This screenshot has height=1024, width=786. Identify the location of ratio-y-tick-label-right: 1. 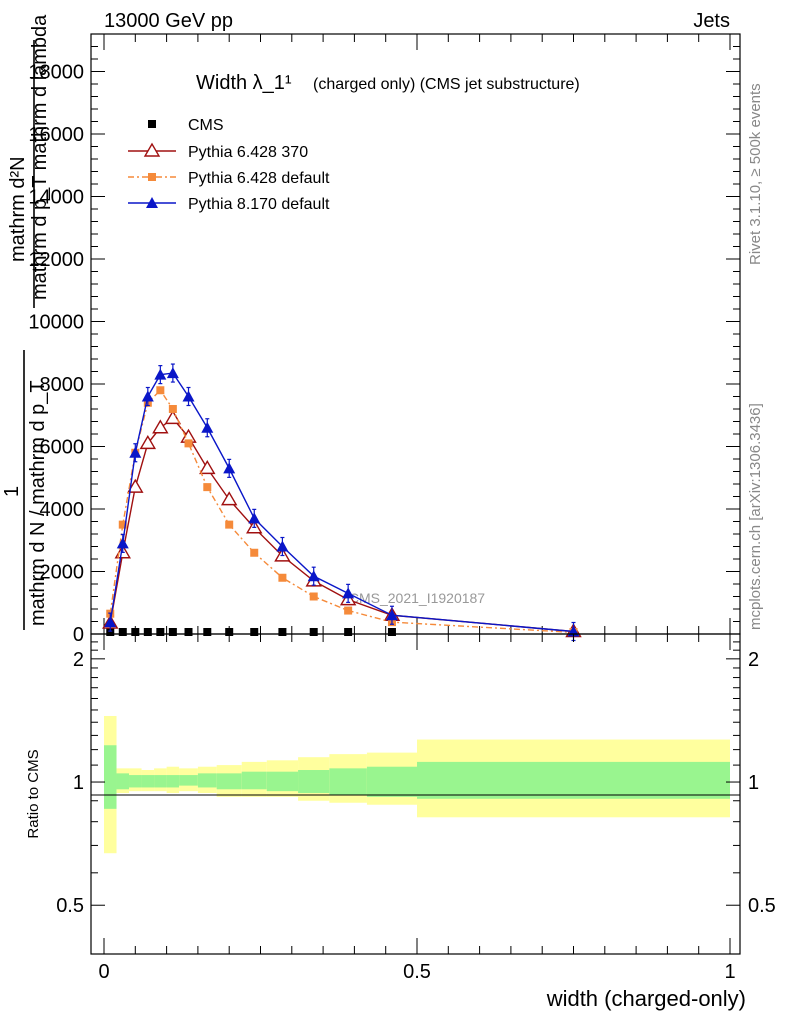
(753, 783).